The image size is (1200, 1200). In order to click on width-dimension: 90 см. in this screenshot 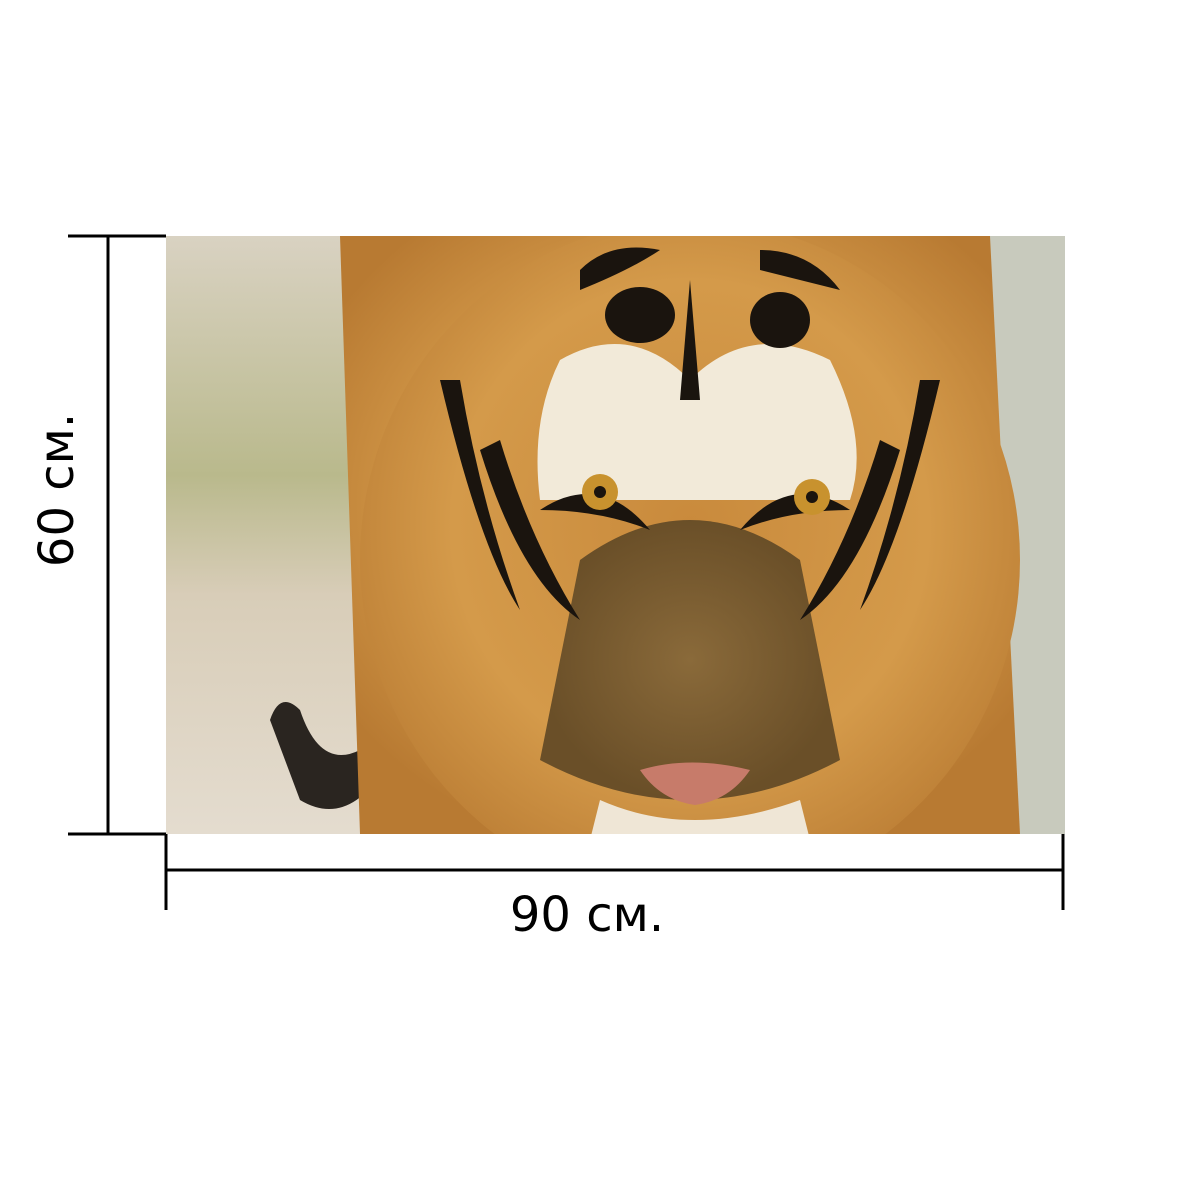, I will do `click(614, 888)`.